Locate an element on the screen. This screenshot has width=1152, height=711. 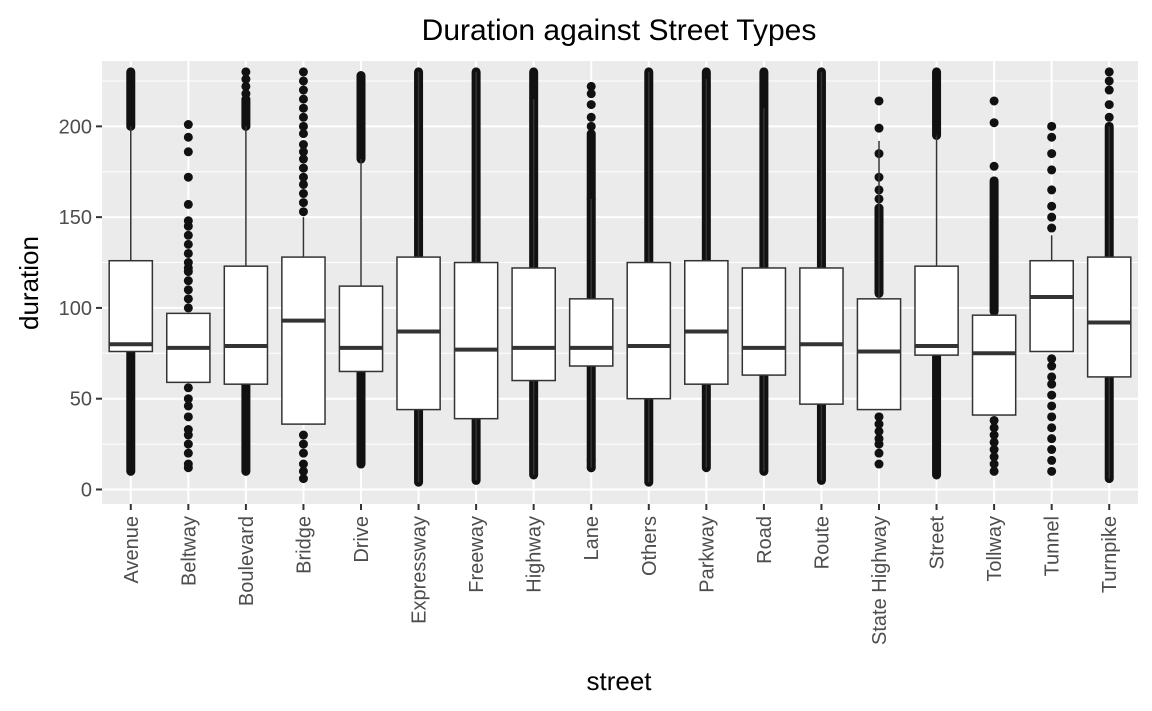
x-tick-label: Beltway is located at coordinates (189, 551).